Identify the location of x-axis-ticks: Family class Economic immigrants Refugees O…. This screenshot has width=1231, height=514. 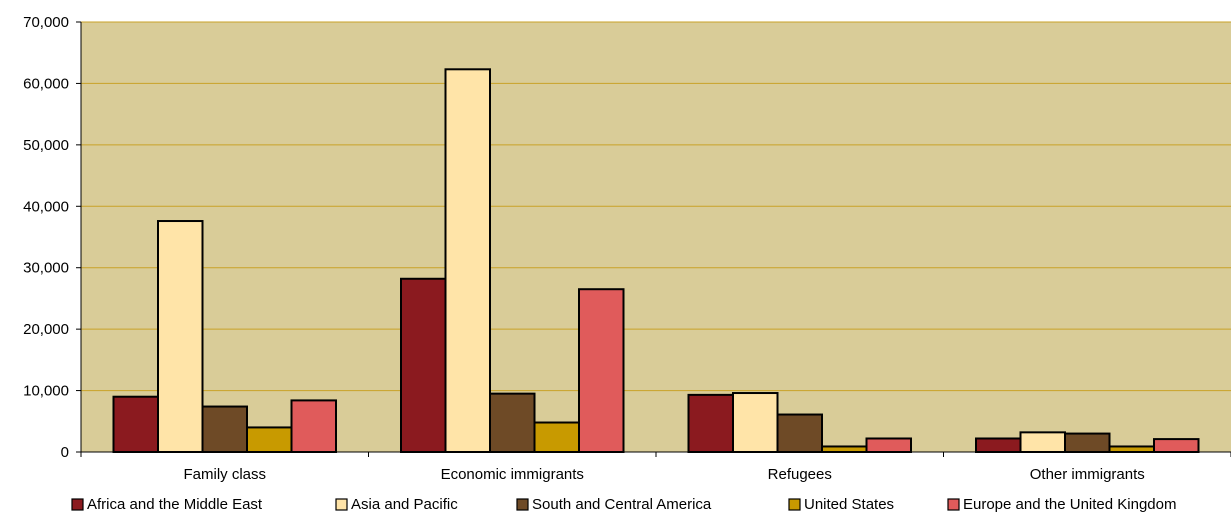
(655, 467).